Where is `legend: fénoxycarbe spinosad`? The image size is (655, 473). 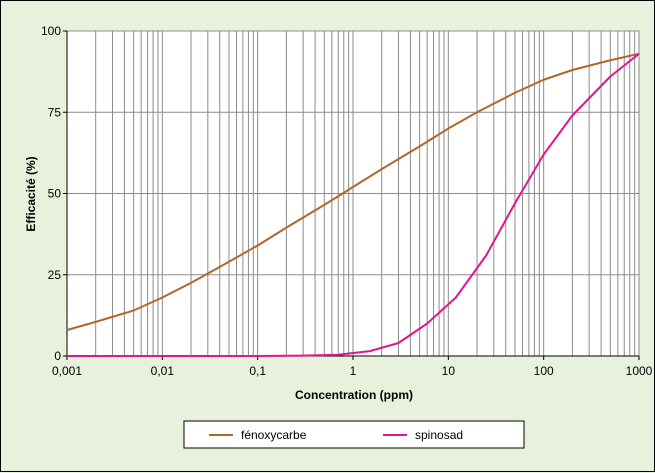 legend: fénoxycarbe spinosad is located at coordinates (354, 434).